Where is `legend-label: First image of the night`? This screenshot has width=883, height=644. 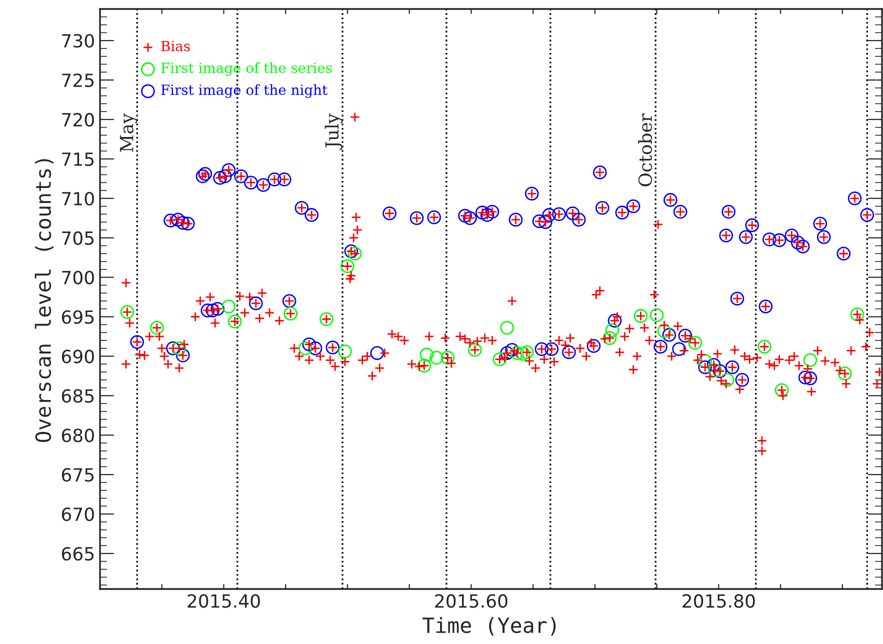 legend-label: First image of the night is located at coordinates (244, 91).